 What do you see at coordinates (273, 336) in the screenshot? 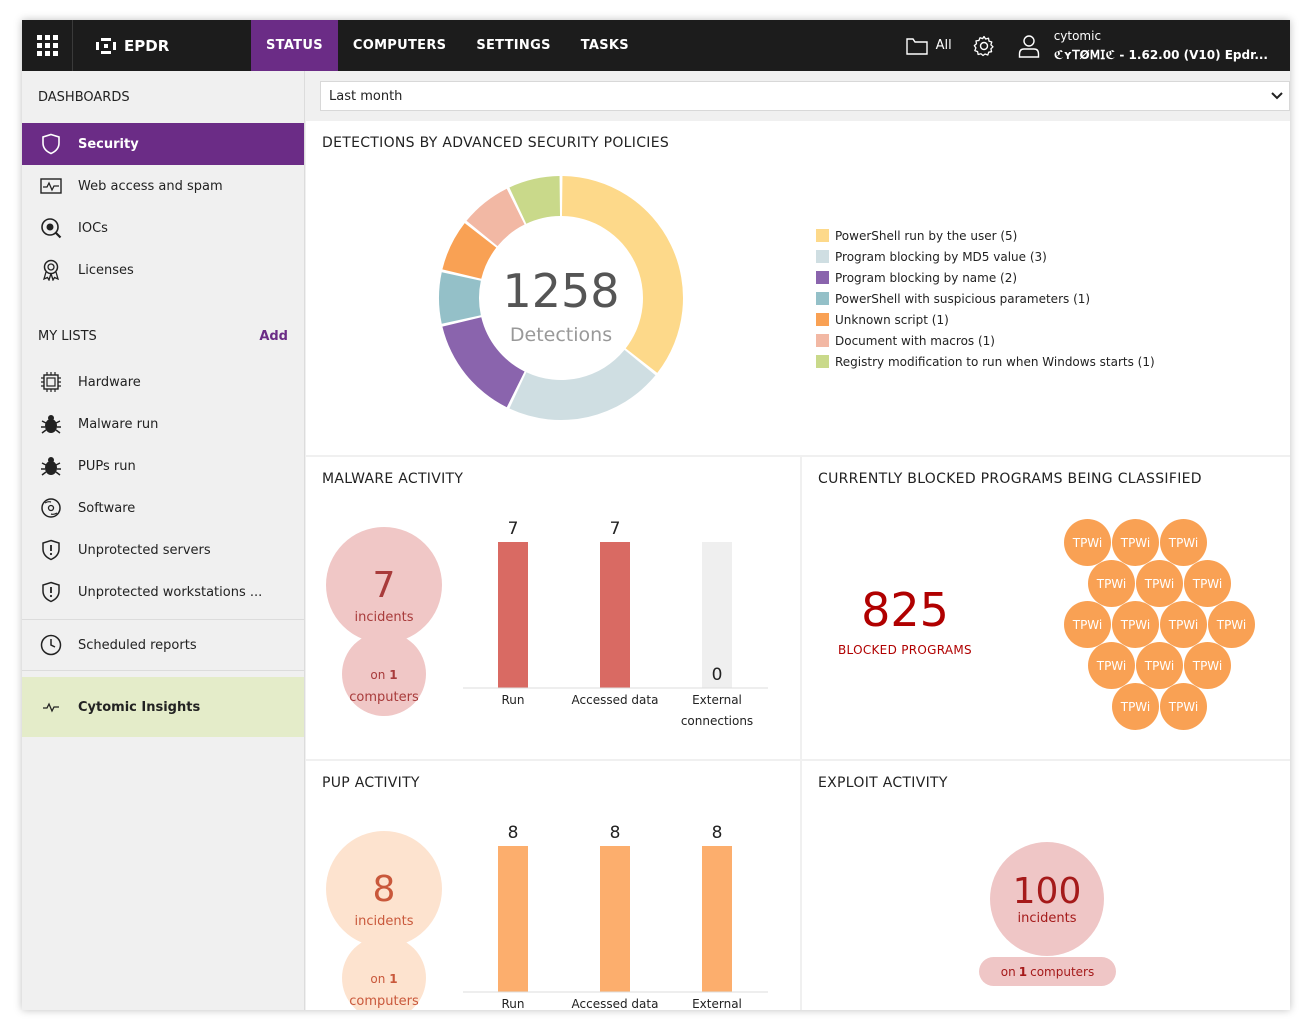
I see `add-list-button: Add` at bounding box center [273, 336].